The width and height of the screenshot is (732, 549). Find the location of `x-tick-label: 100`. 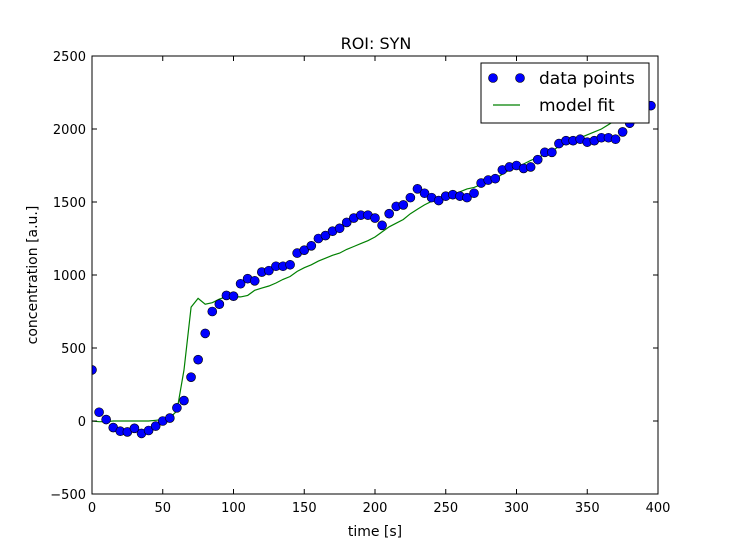

x-tick-label: 100 is located at coordinates (233, 508).